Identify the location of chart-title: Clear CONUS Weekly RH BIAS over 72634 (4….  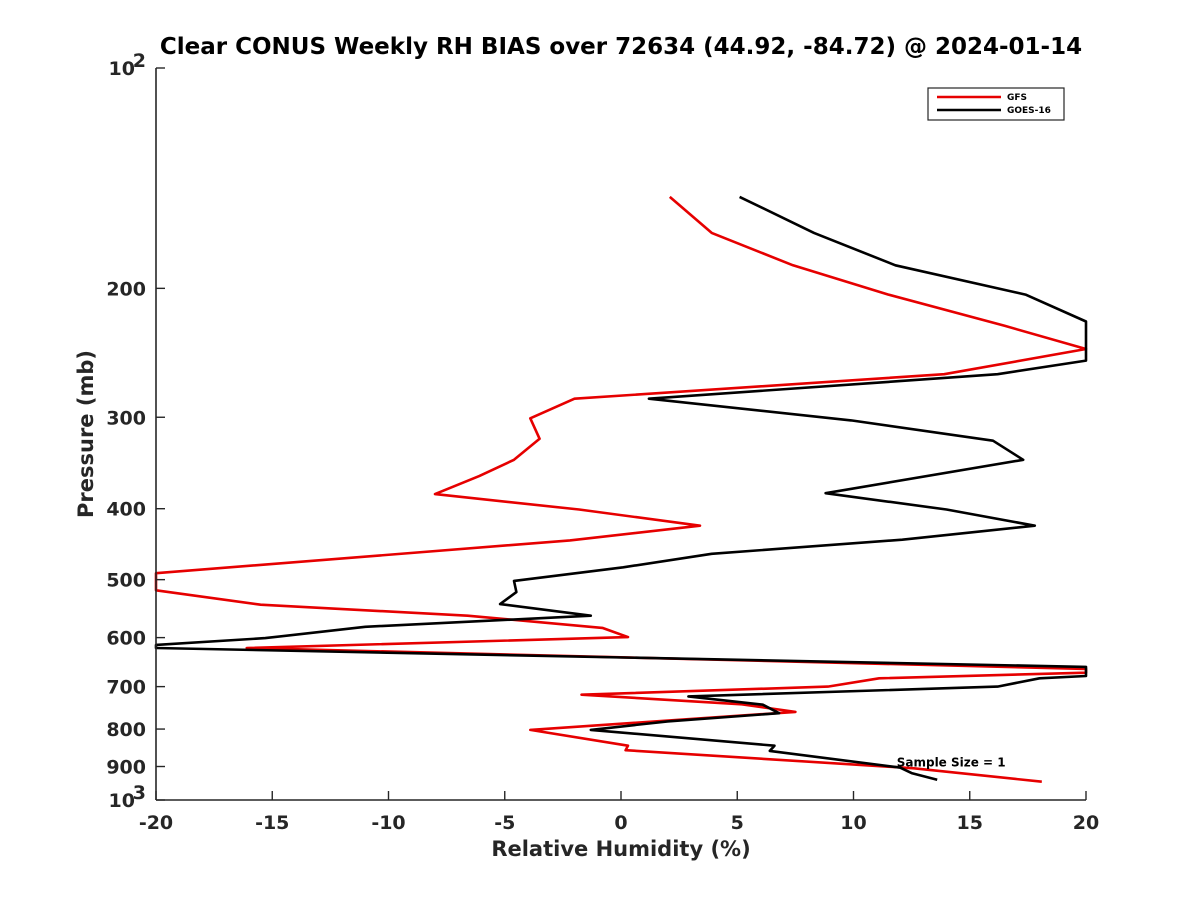
(621, 47).